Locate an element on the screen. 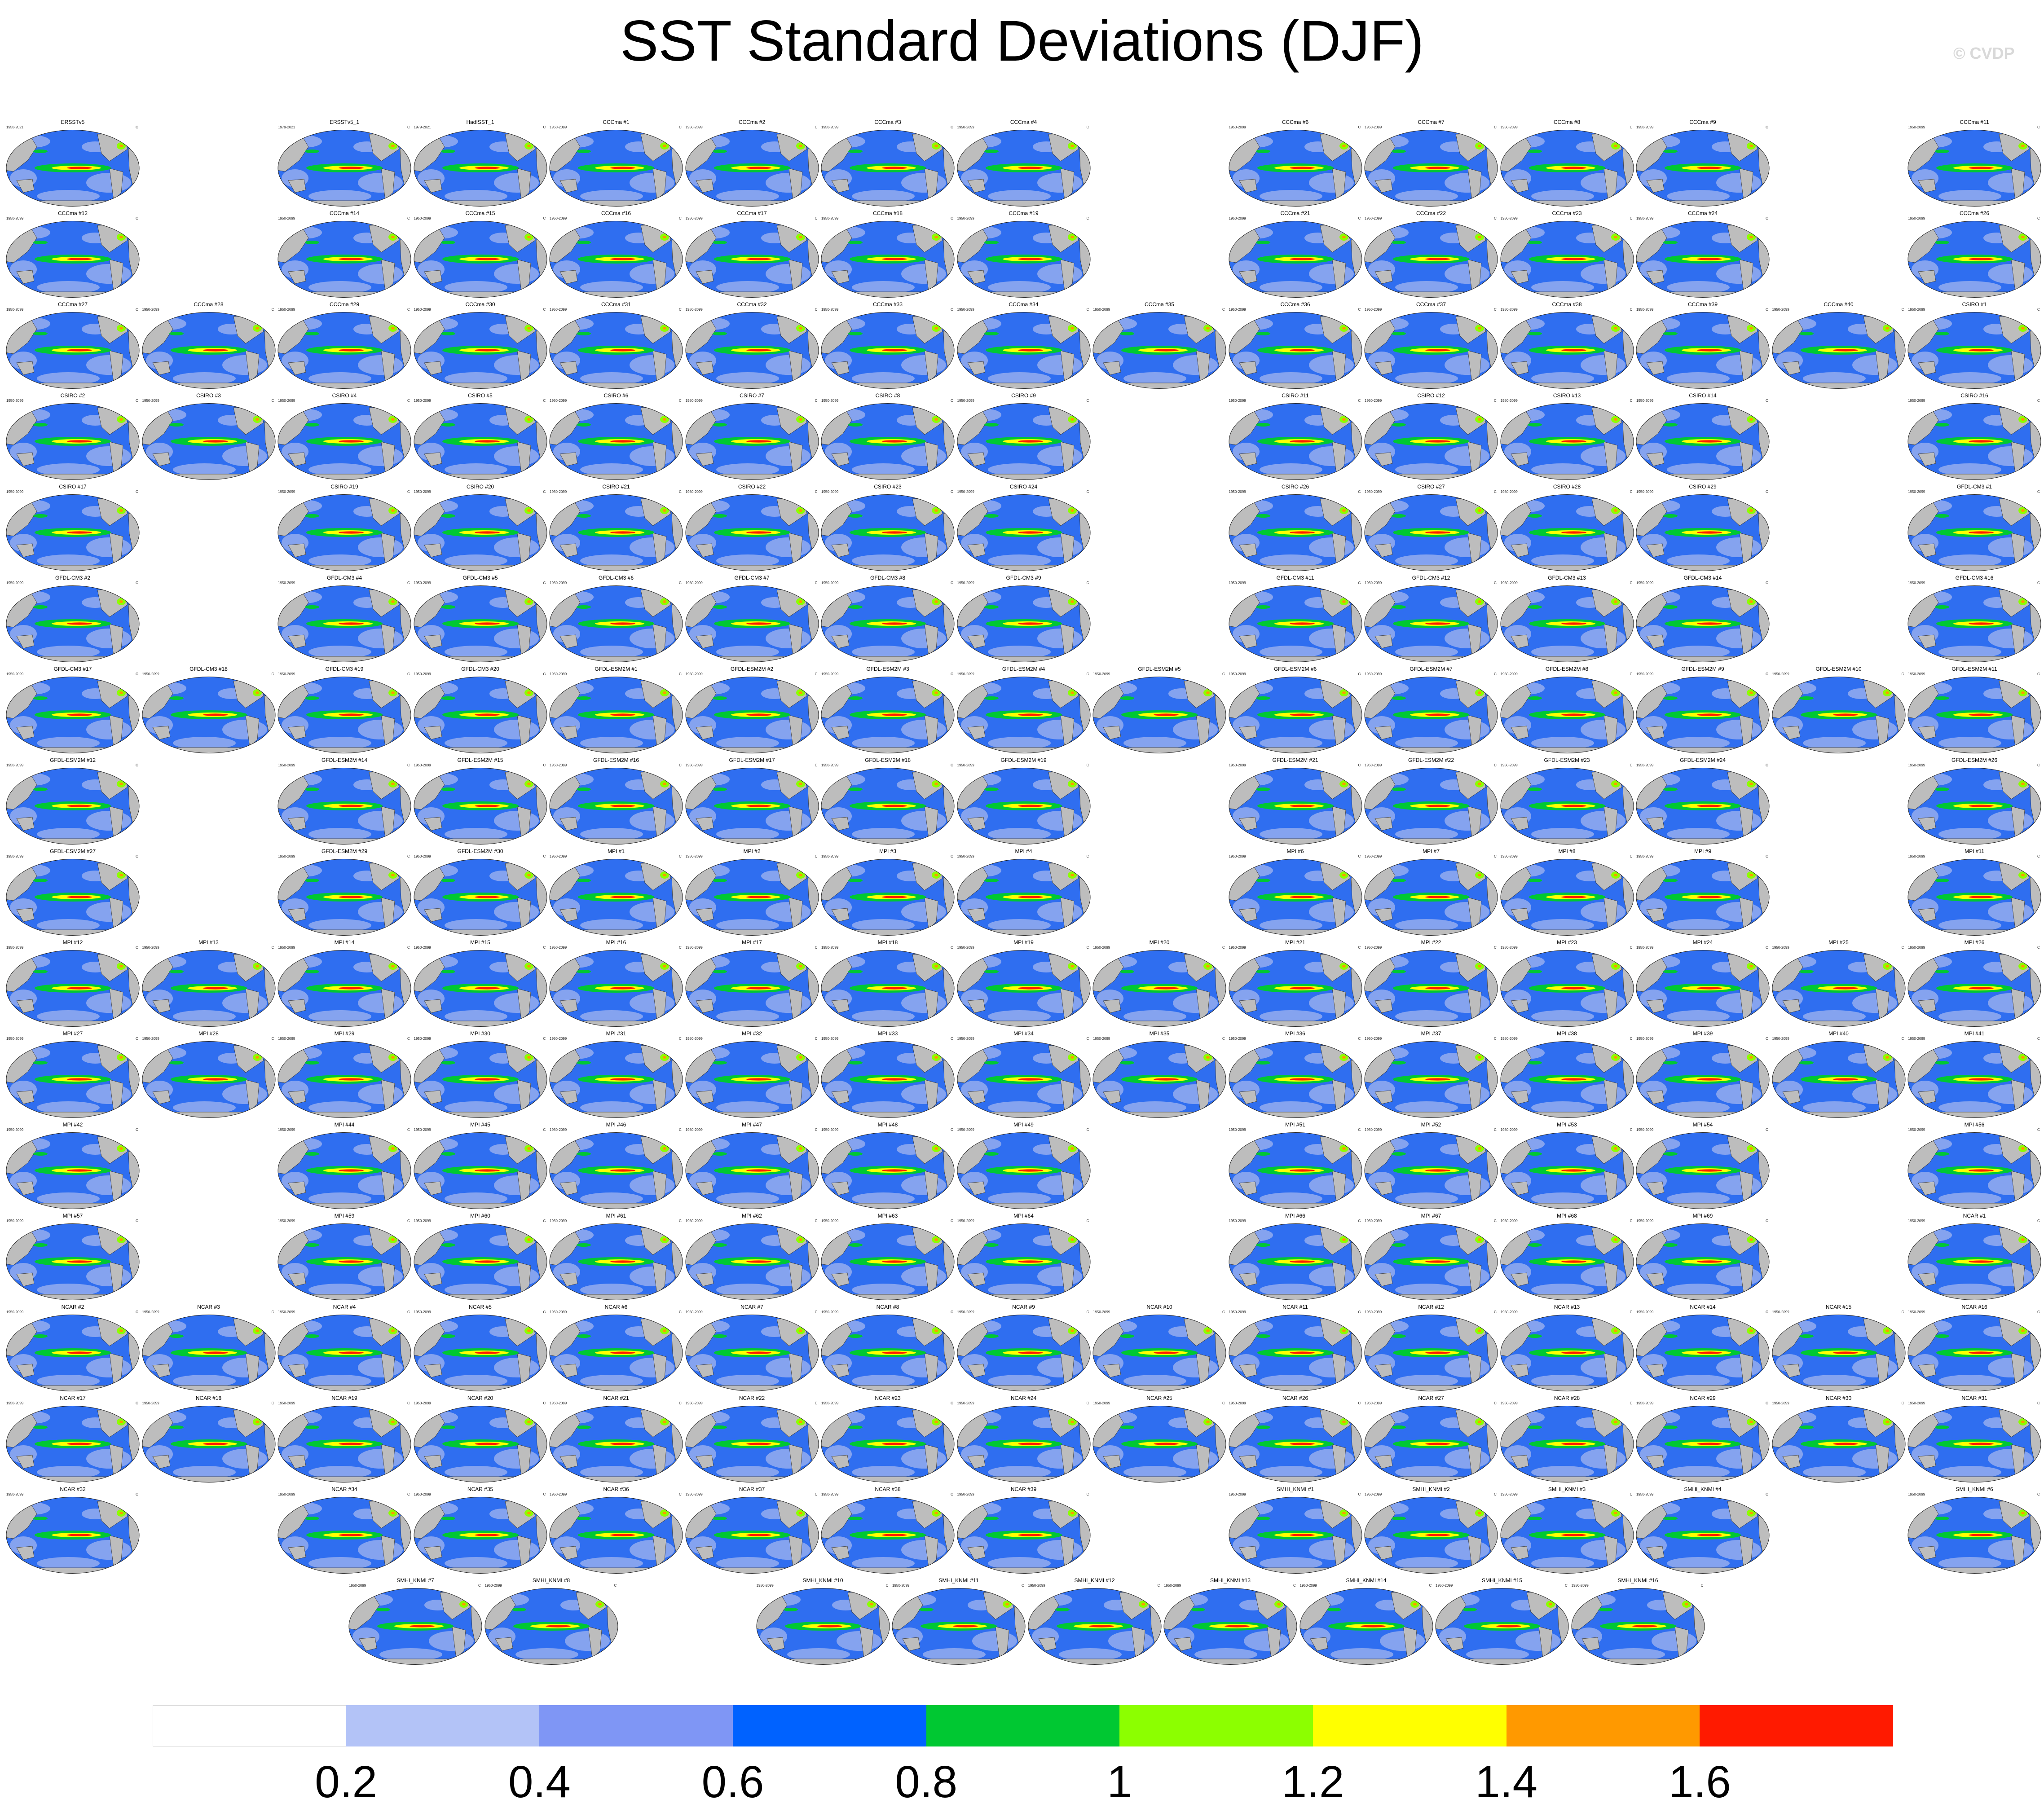 The width and height of the screenshot is (2044, 1808). panel-title: CCCma #12 is located at coordinates (72, 213).